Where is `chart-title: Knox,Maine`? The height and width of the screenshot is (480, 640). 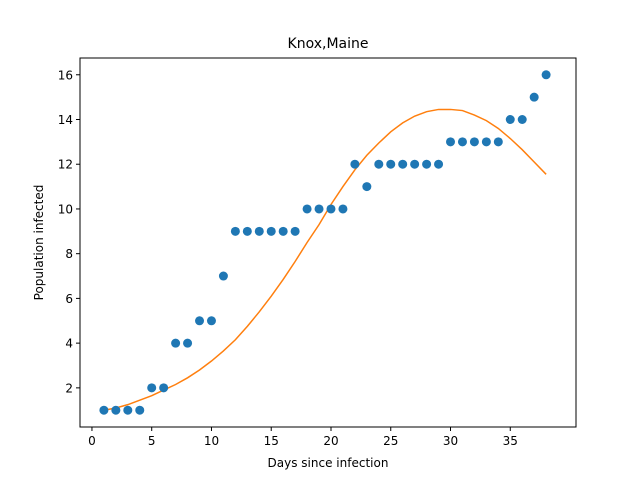 chart-title: Knox,Maine is located at coordinates (328, 44).